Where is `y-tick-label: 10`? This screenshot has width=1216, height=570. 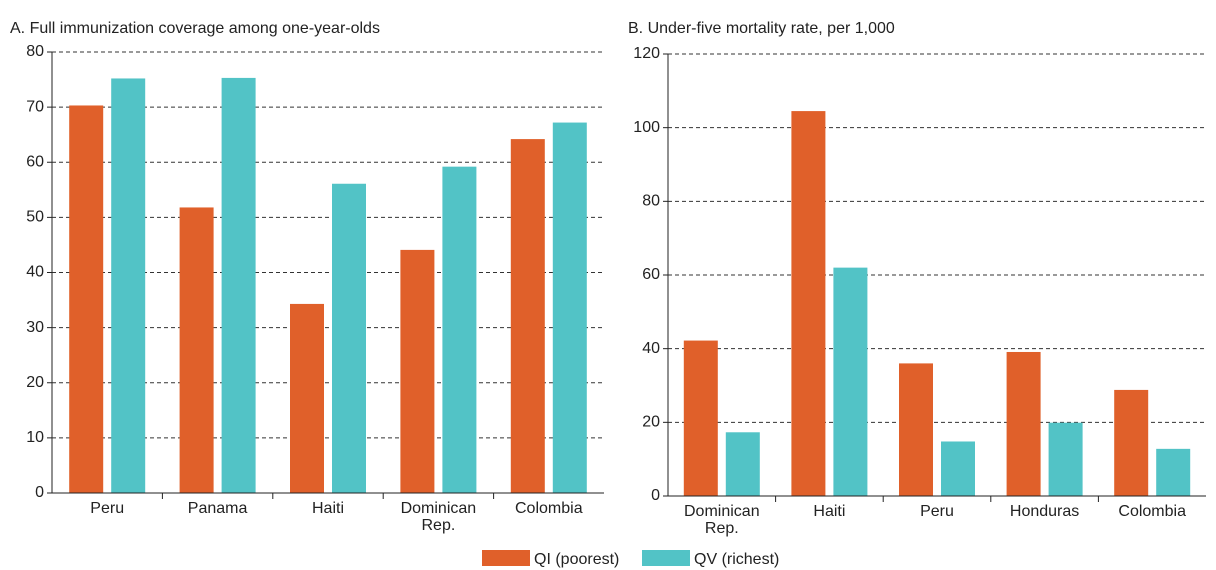 y-tick-label: 10 is located at coordinates (35, 437).